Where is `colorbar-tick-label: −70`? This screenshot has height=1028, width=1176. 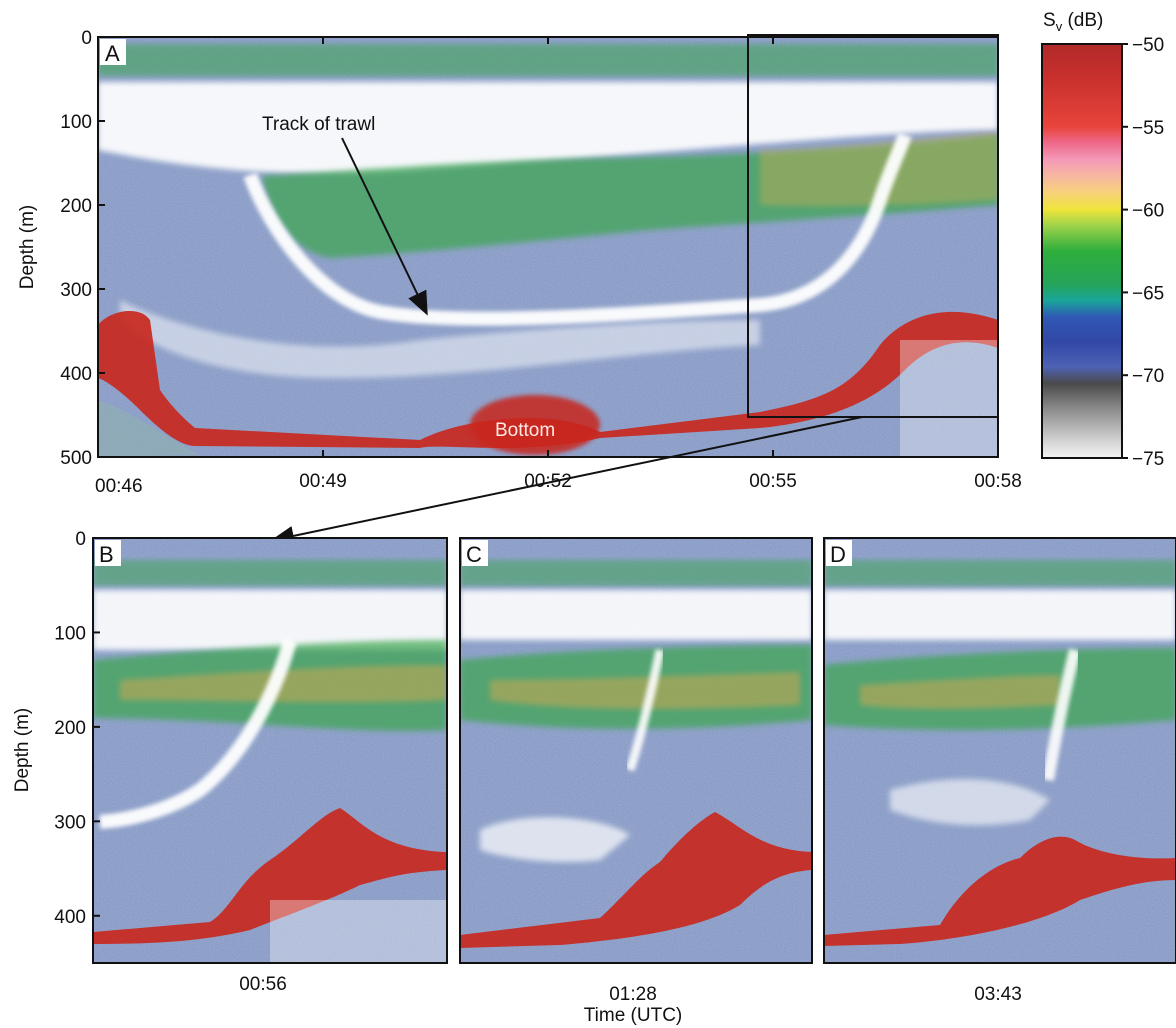 colorbar-tick-label: −70 is located at coordinates (1148, 376).